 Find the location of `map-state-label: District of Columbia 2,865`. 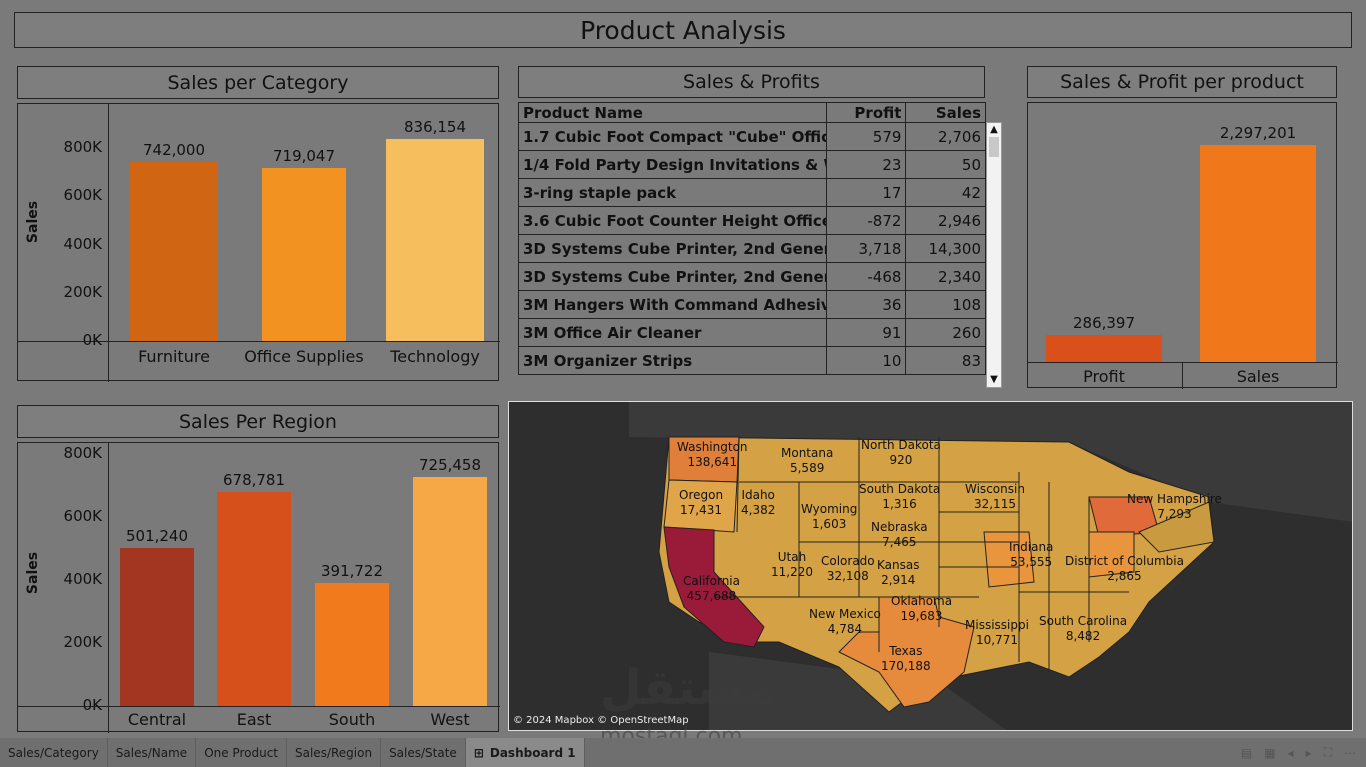

map-state-label: District of Columbia 2,865 is located at coordinates (1124, 569).